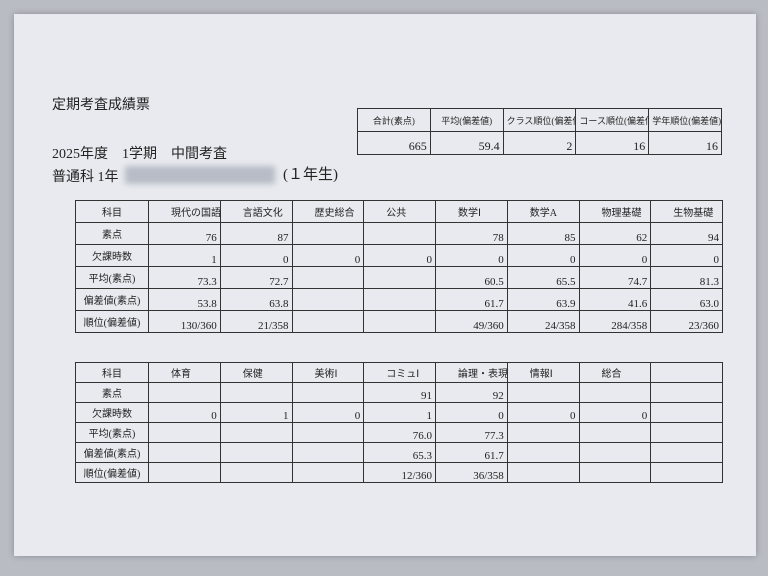 The image size is (768, 576). I want to click on table-row: 平均(素点) 73.3 72.7 60.5 65.5 74.7 81.3, so click(399, 277).